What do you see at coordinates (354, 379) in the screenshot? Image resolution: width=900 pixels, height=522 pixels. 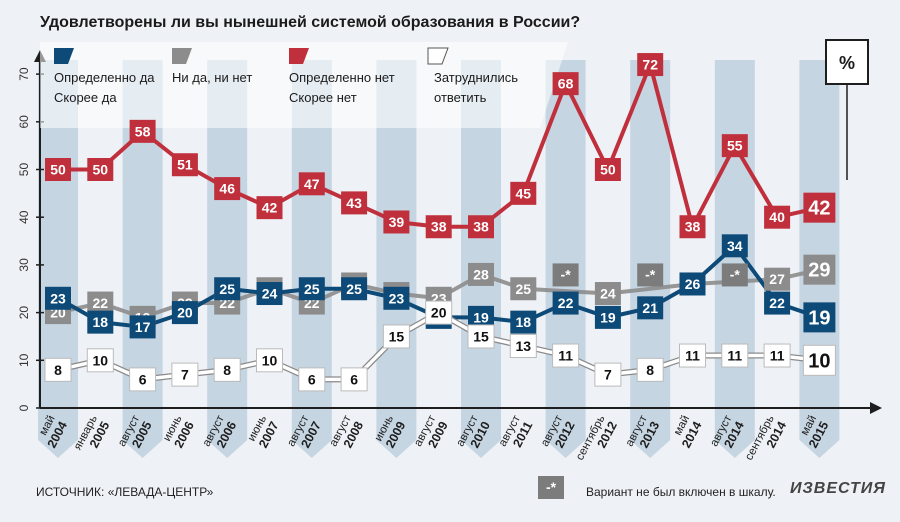 I see `data-label: 6` at bounding box center [354, 379].